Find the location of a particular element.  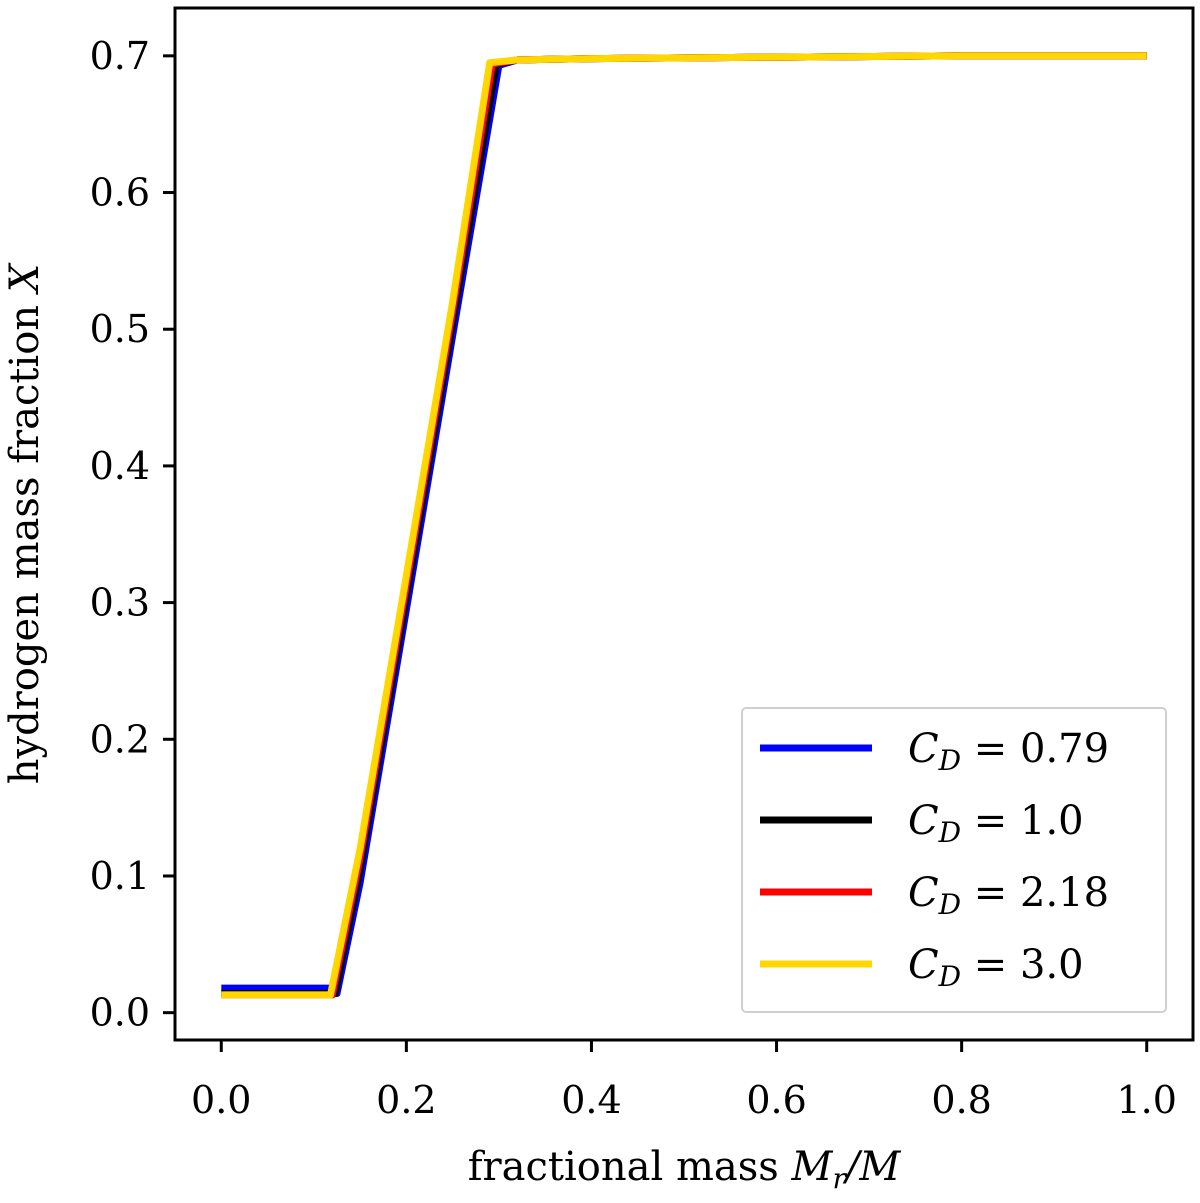

y-axis-label-symbol: X is located at coordinates (25, 278).